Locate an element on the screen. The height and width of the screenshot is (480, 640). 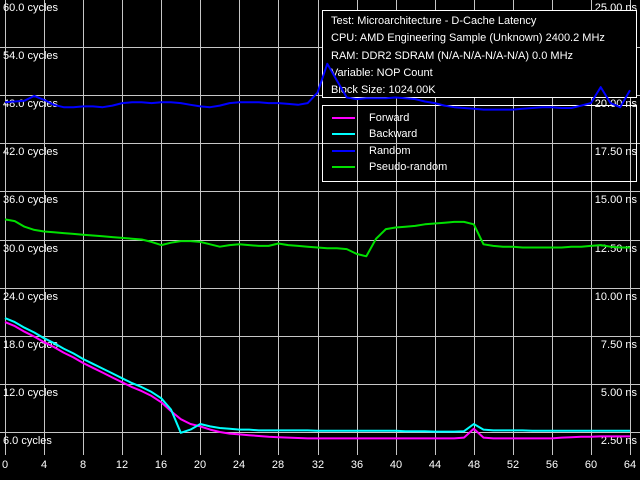
legend-item-pseudo-random: Pseudo-random is located at coordinates (385, 167).